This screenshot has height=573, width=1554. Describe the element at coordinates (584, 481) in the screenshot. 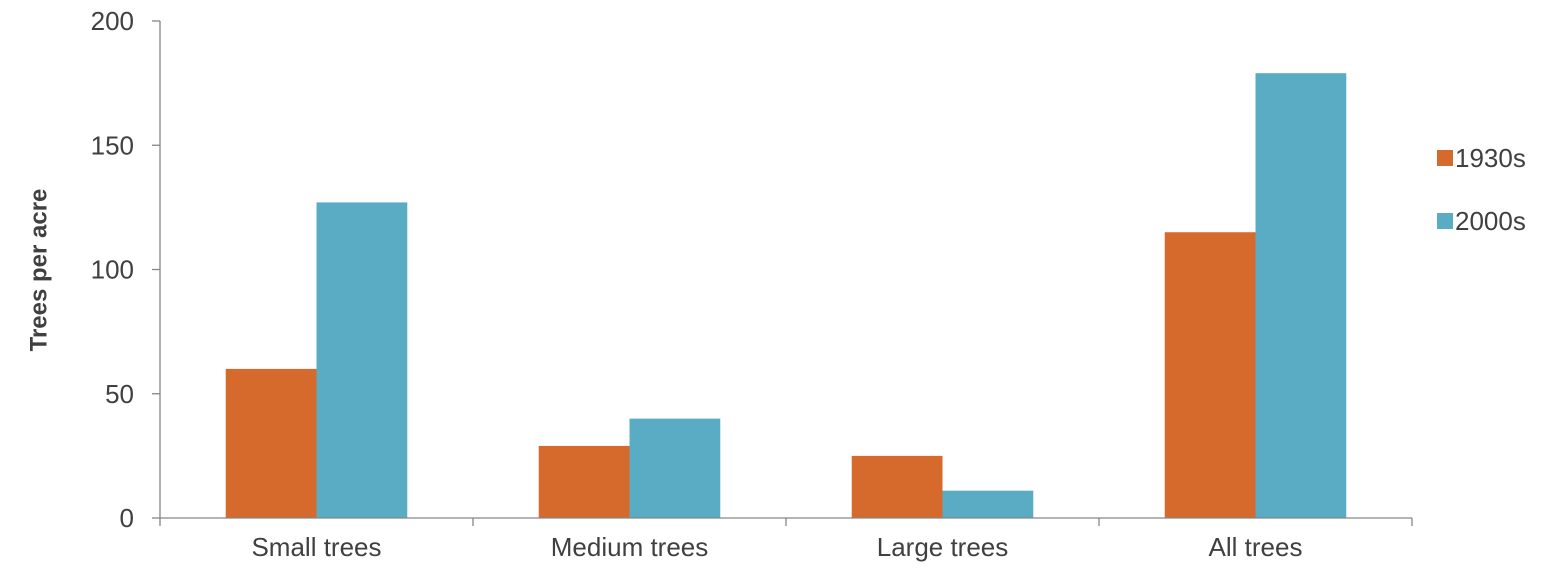

I see `bar-1930s-medium-trees` at that location.